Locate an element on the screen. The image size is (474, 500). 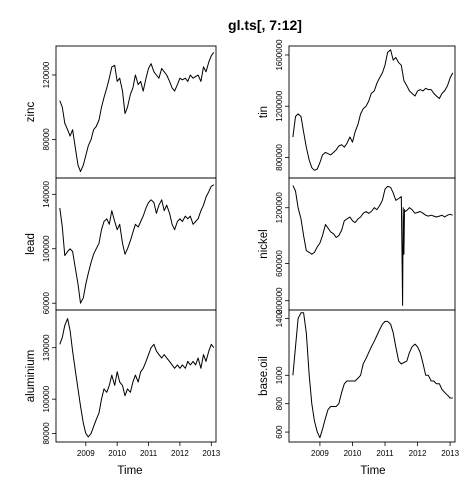
y-tick-label: 130000 is located at coordinates (46, 347).